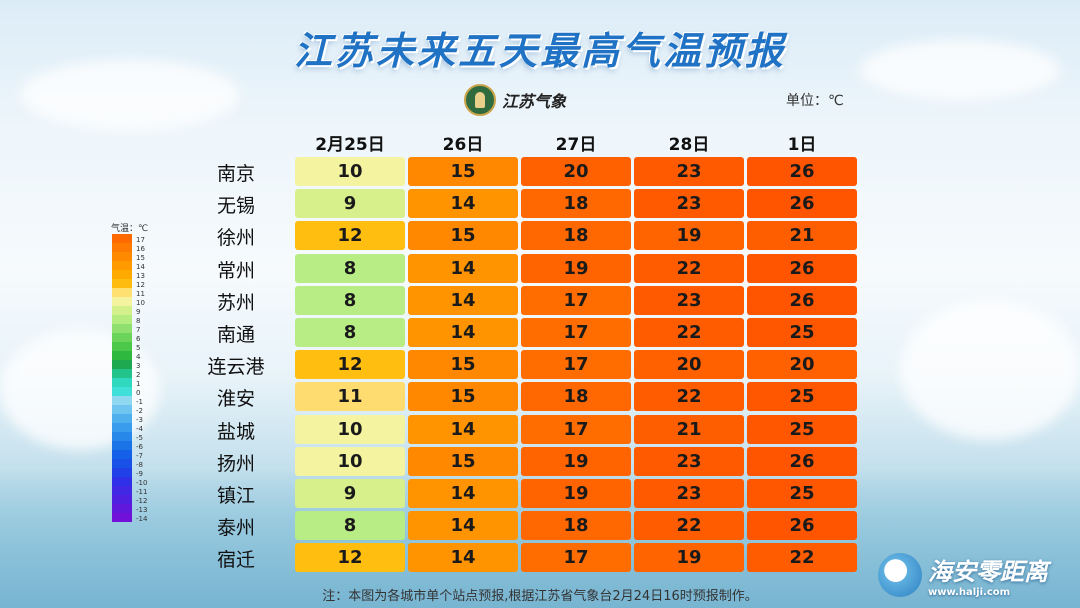 This screenshot has width=1080, height=608. I want to click on legend-label: -7, so click(139, 456).